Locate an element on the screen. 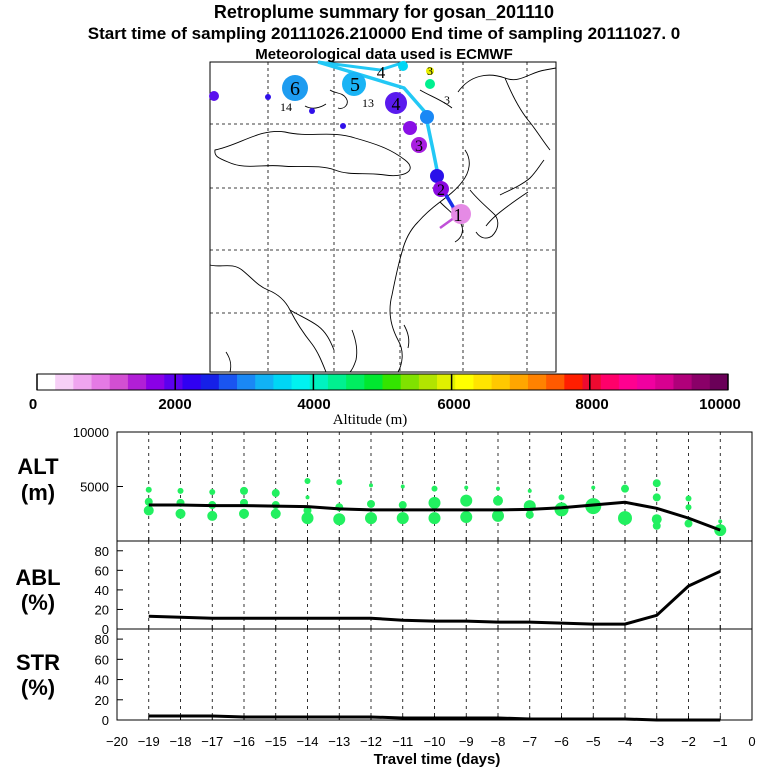 Image resolution: width=768 pixels, height=768 pixels. panel-alt: 5000 10000 is located at coordinates (413, 483).